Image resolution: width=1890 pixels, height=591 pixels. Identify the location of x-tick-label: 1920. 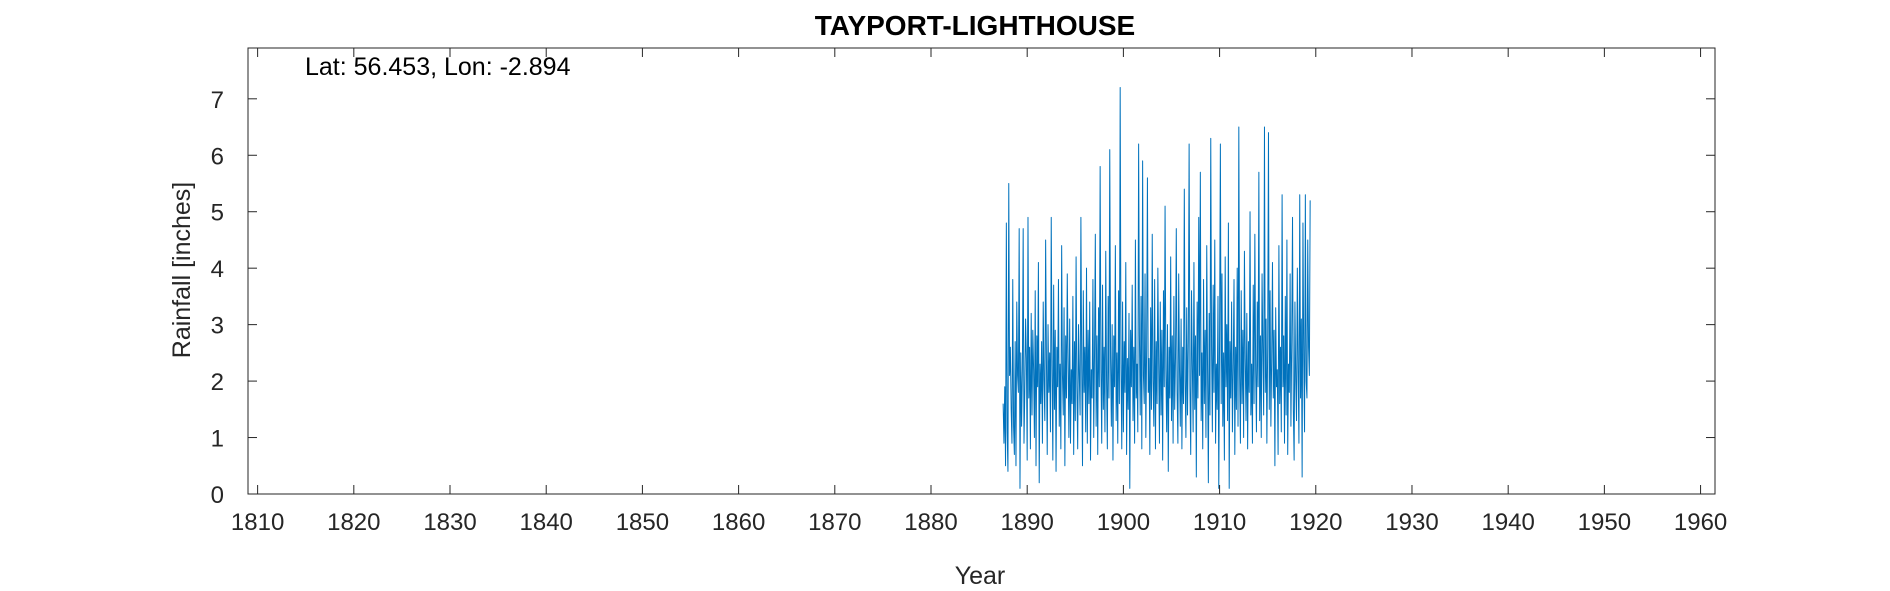
(1315, 522).